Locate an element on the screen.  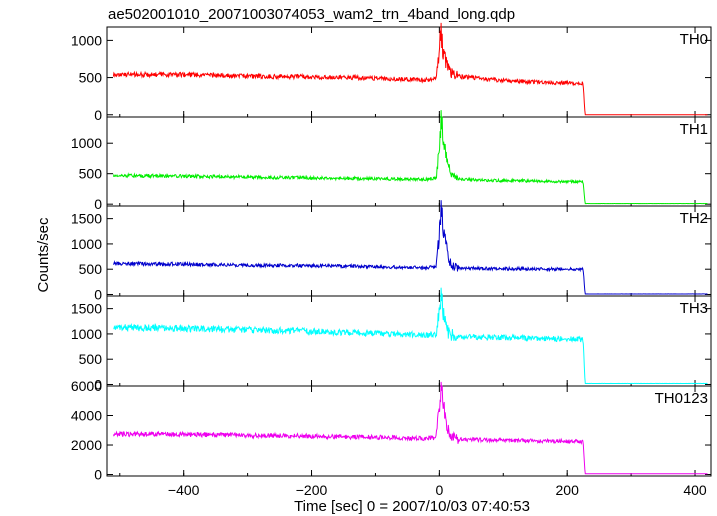
y-tick-label: 6000 is located at coordinates (86, 386).